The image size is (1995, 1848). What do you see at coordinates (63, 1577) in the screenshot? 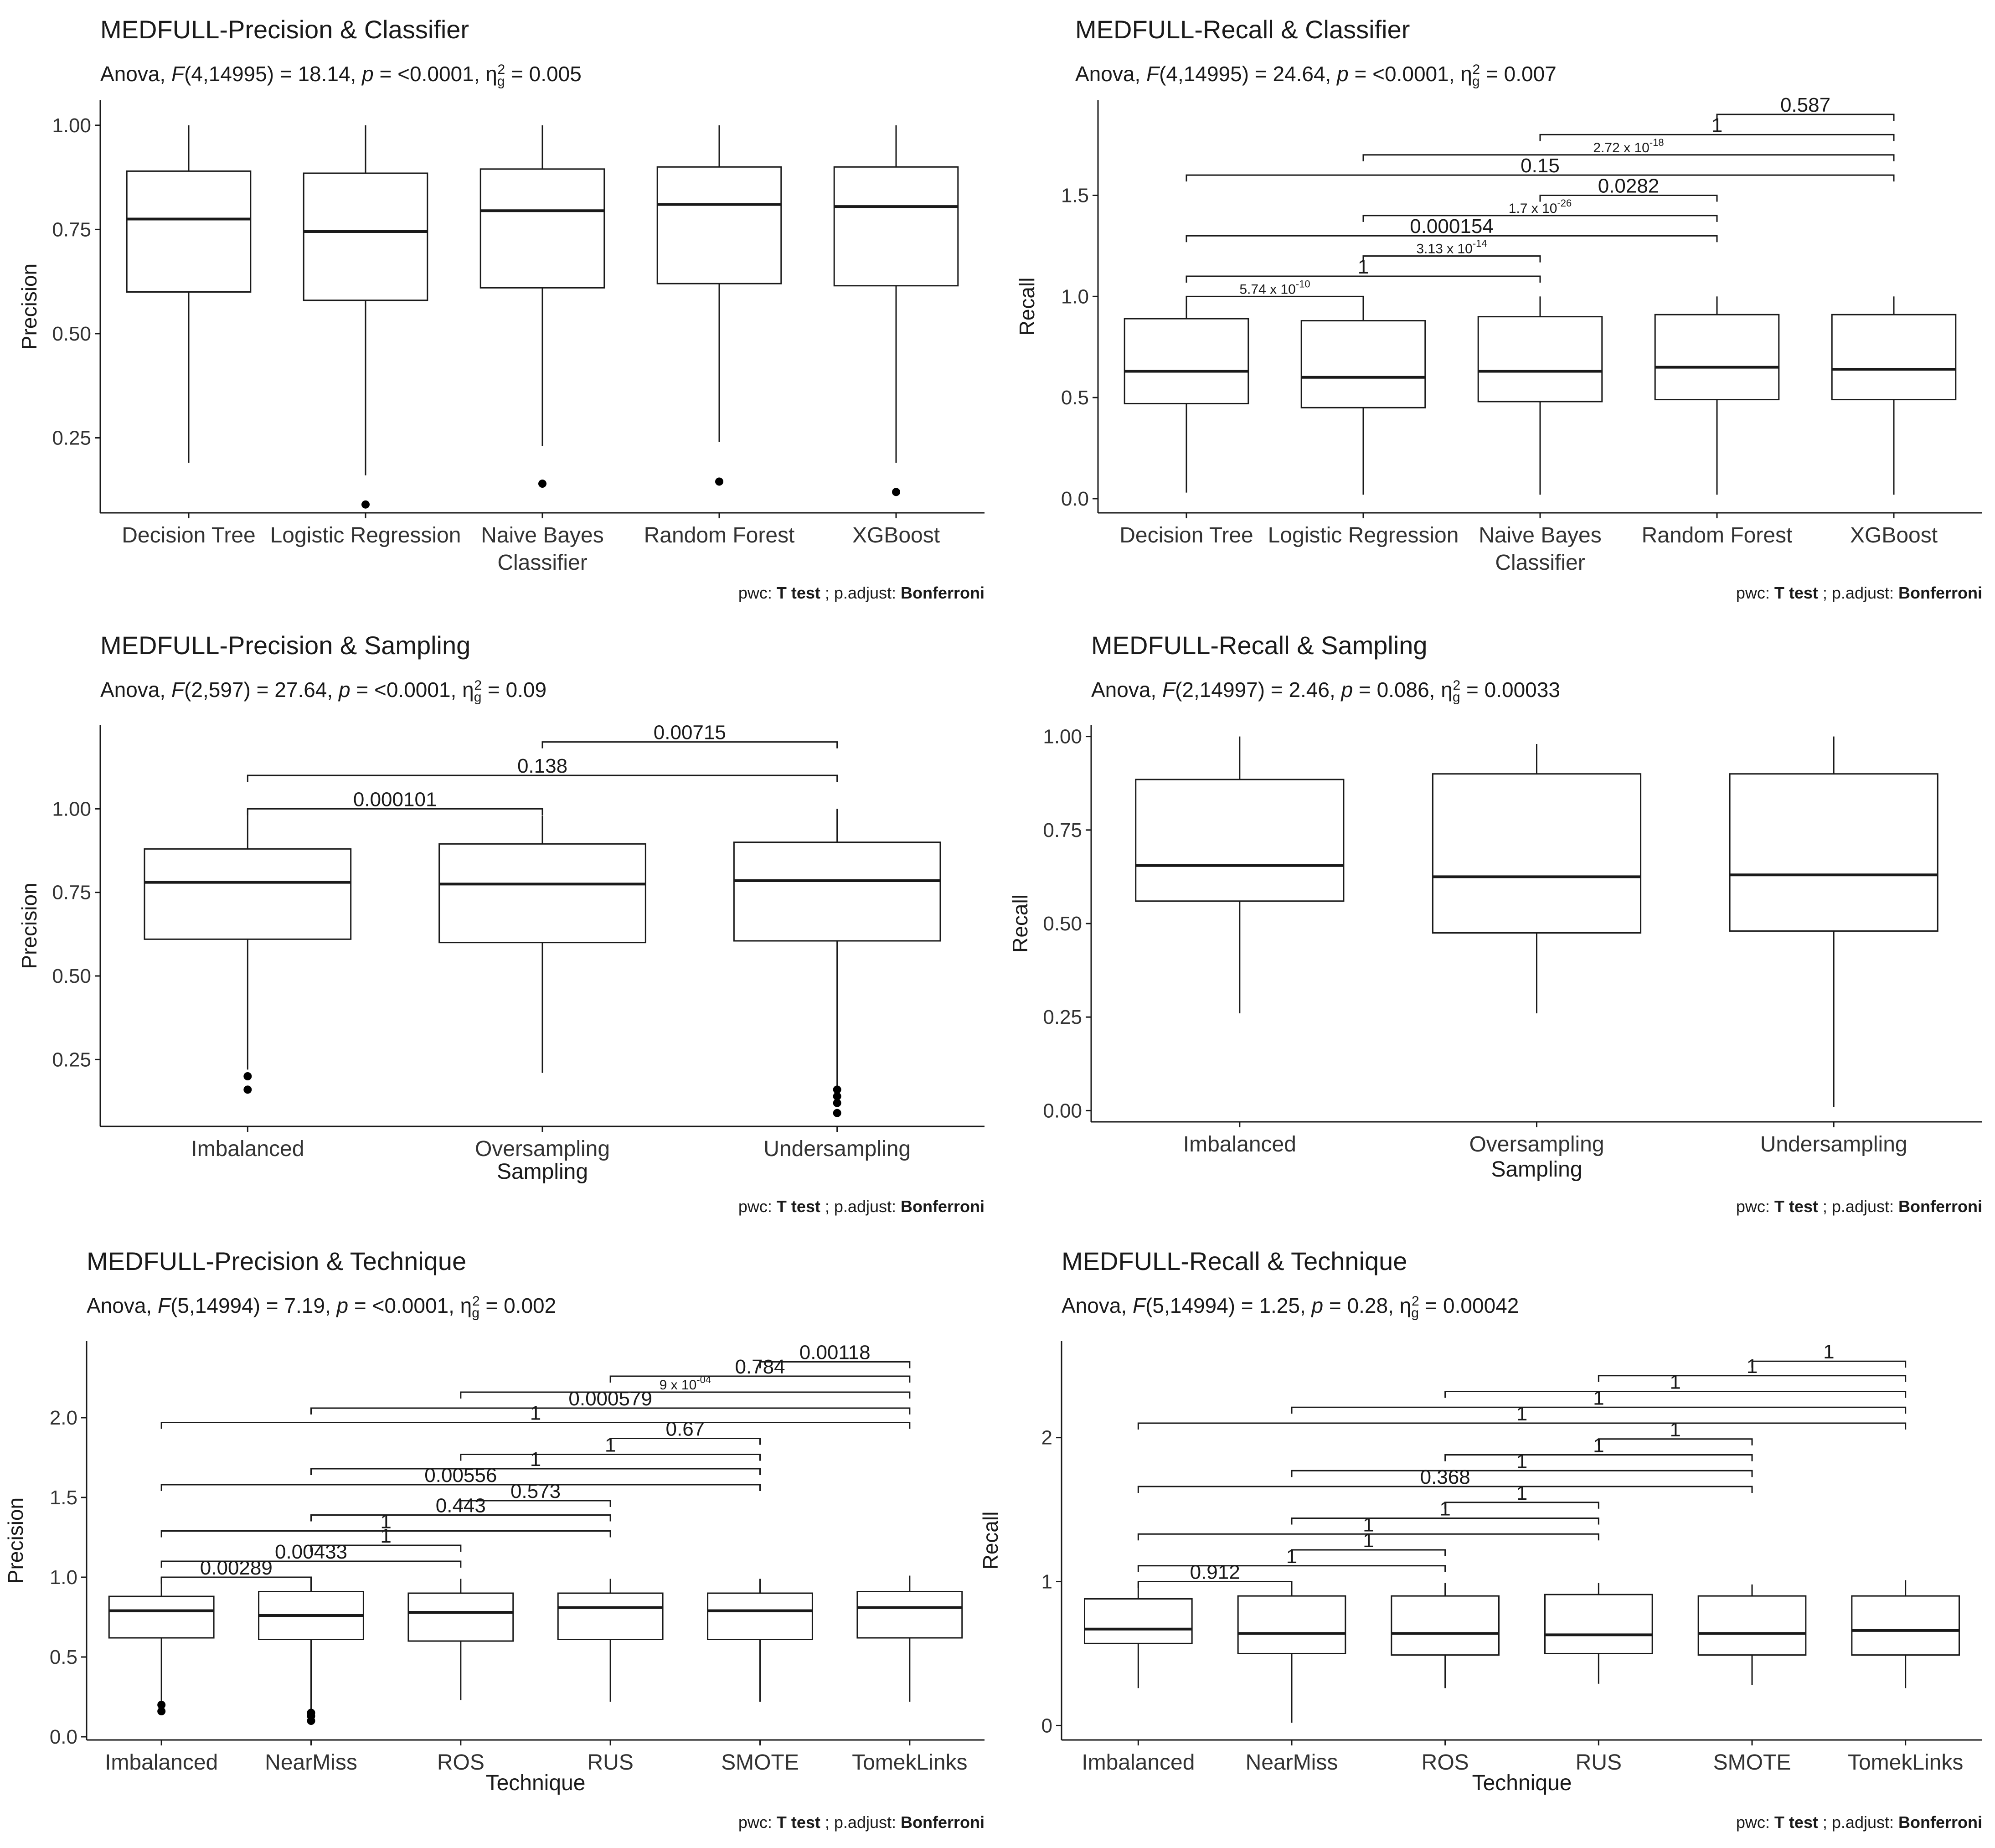
I see `y-tick-label: 1.0` at bounding box center [63, 1577].